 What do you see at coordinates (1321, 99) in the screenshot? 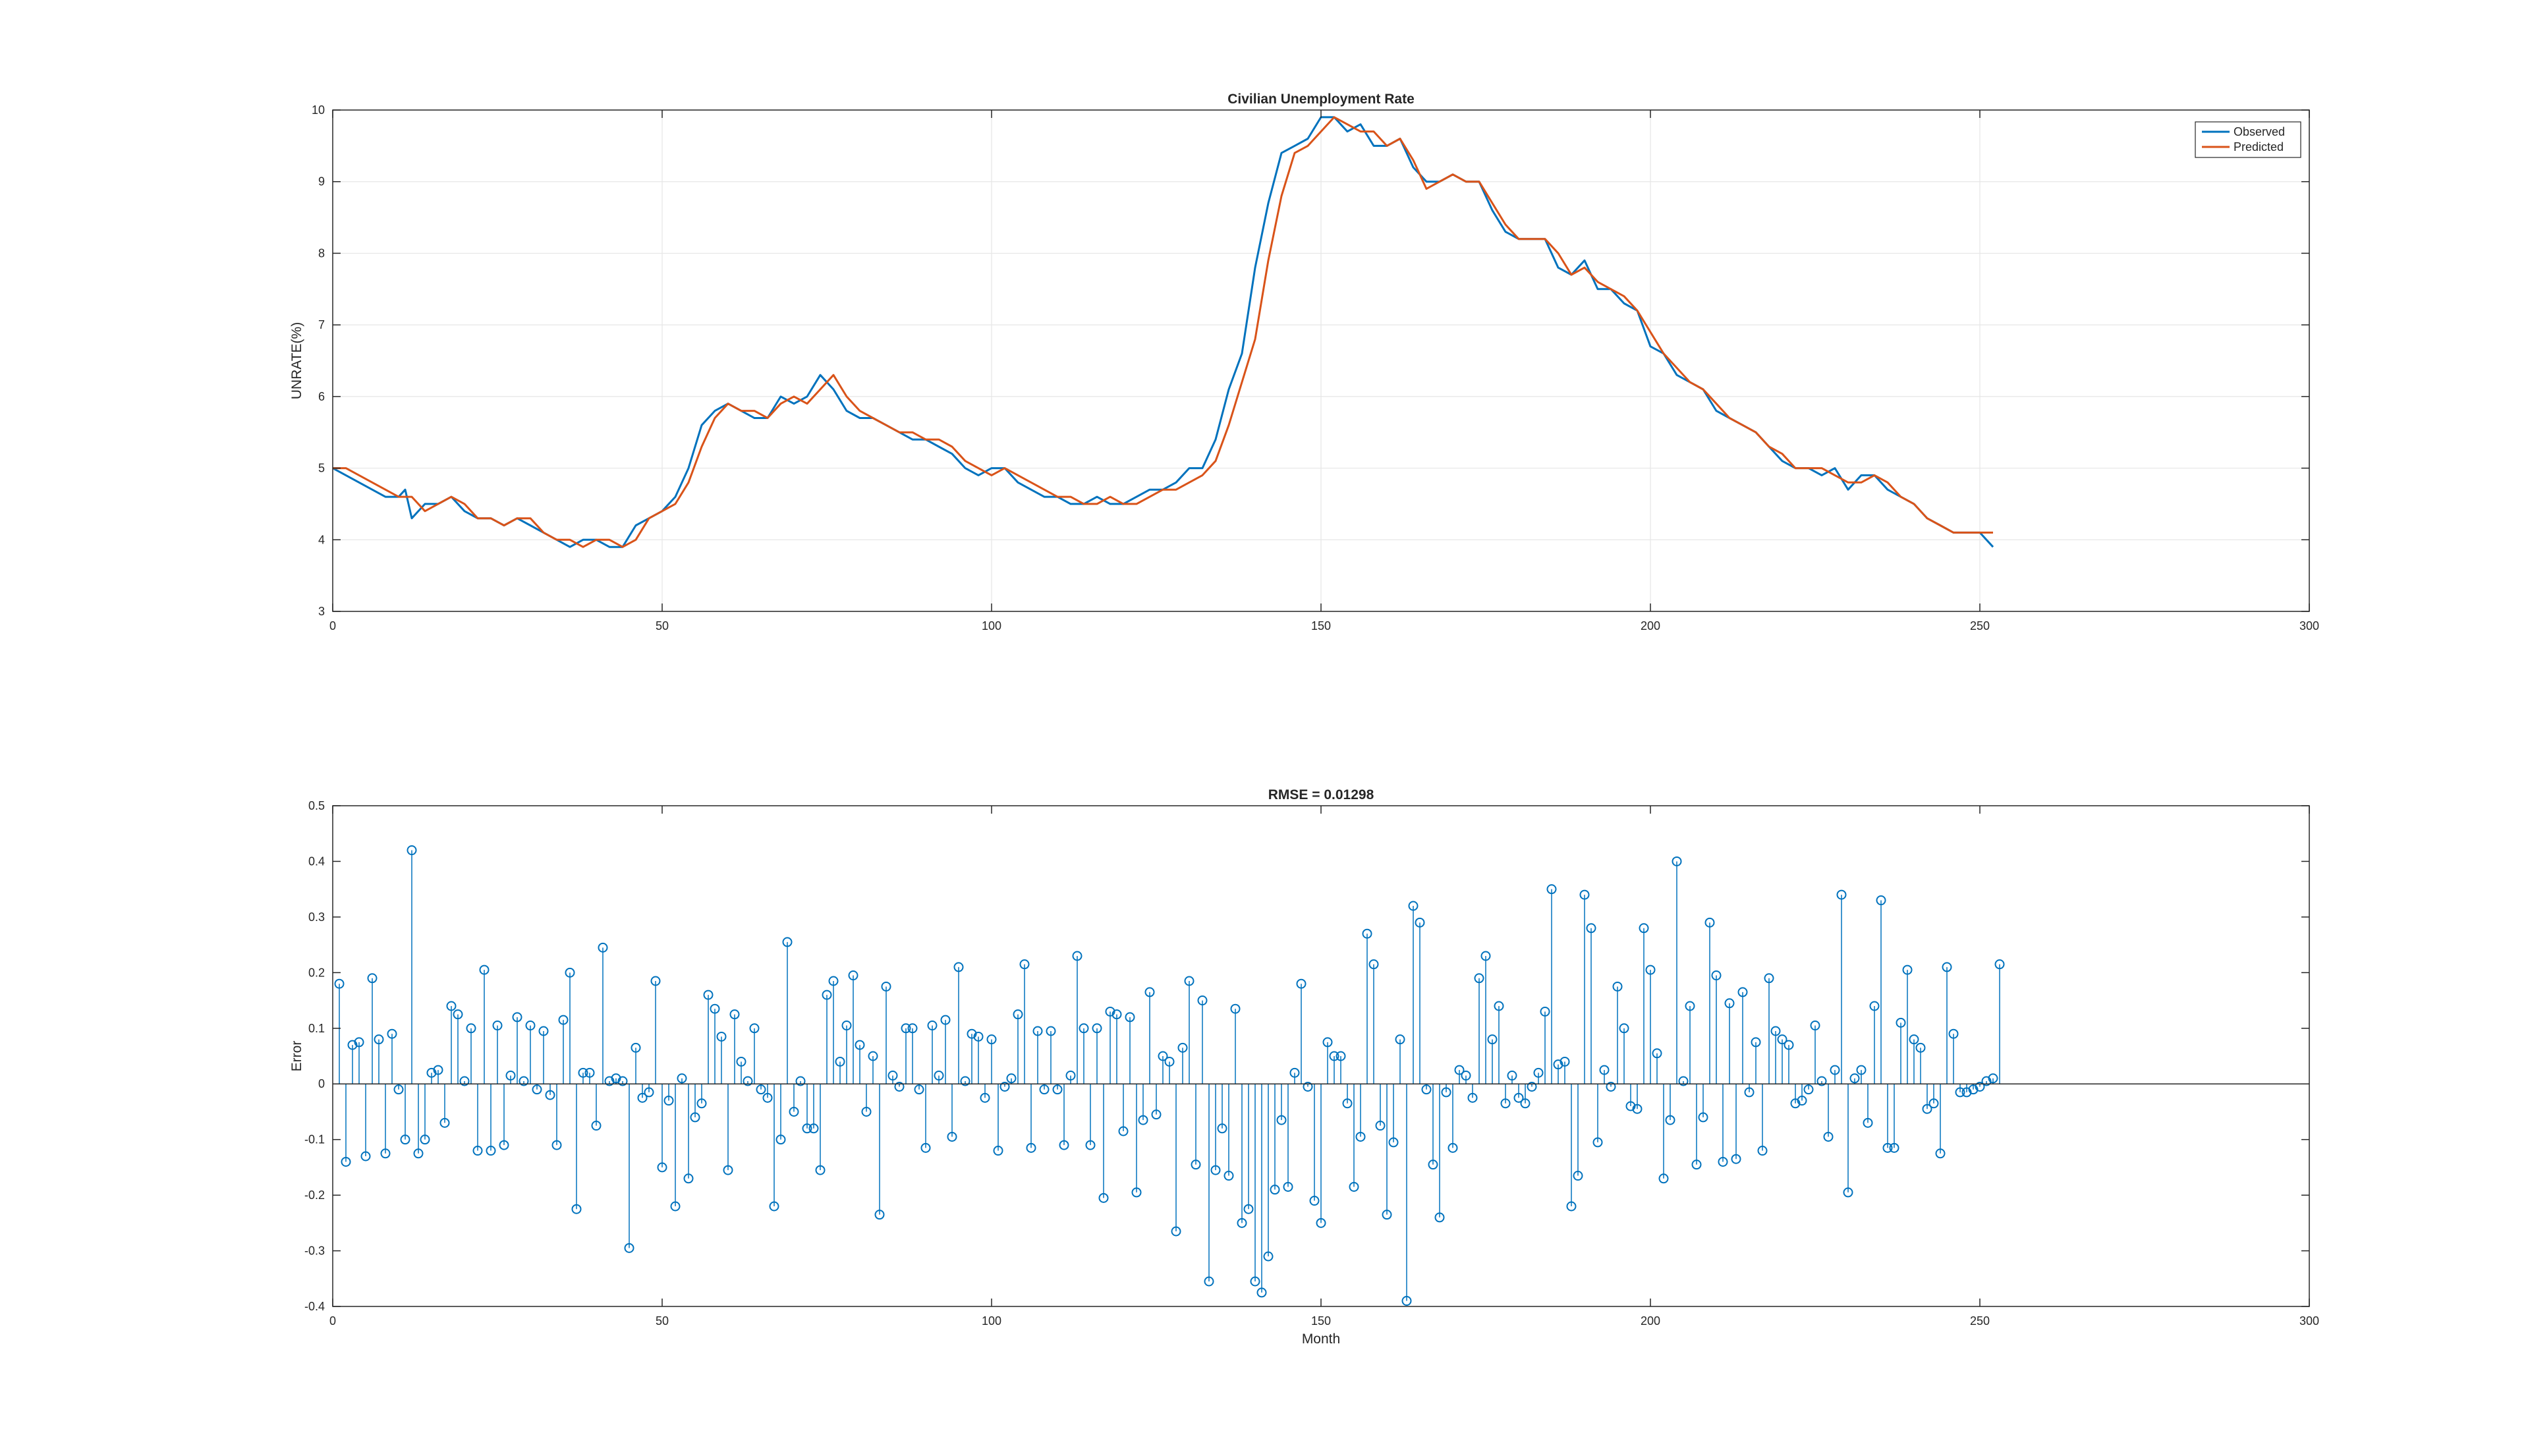
I see `top-chart-title: Civilian Unemployment Rate` at bounding box center [1321, 99].